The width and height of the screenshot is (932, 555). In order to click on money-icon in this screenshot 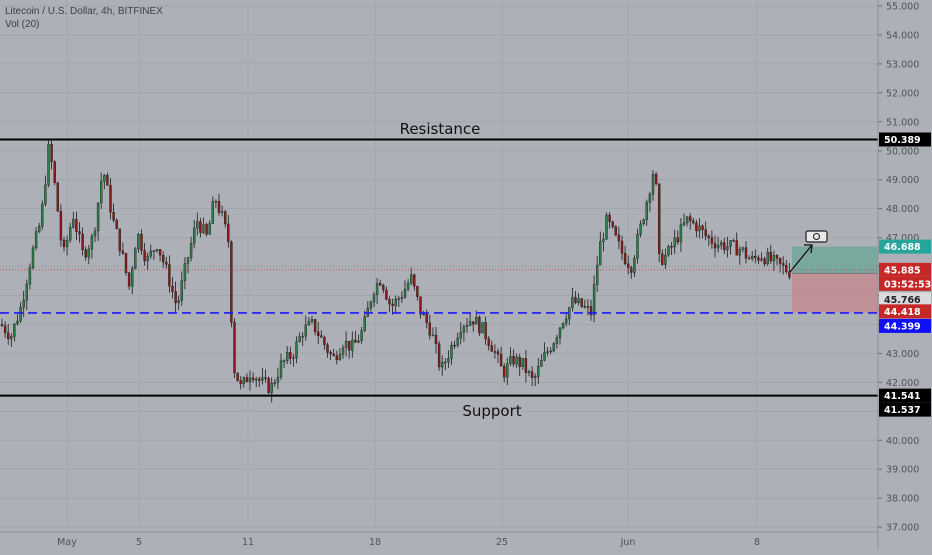, I will do `click(816, 236)`.